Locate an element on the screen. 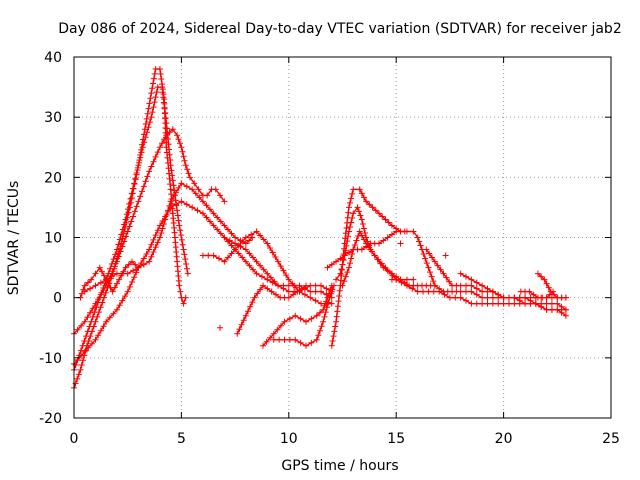  x-tick-label: 10 is located at coordinates (289, 439).